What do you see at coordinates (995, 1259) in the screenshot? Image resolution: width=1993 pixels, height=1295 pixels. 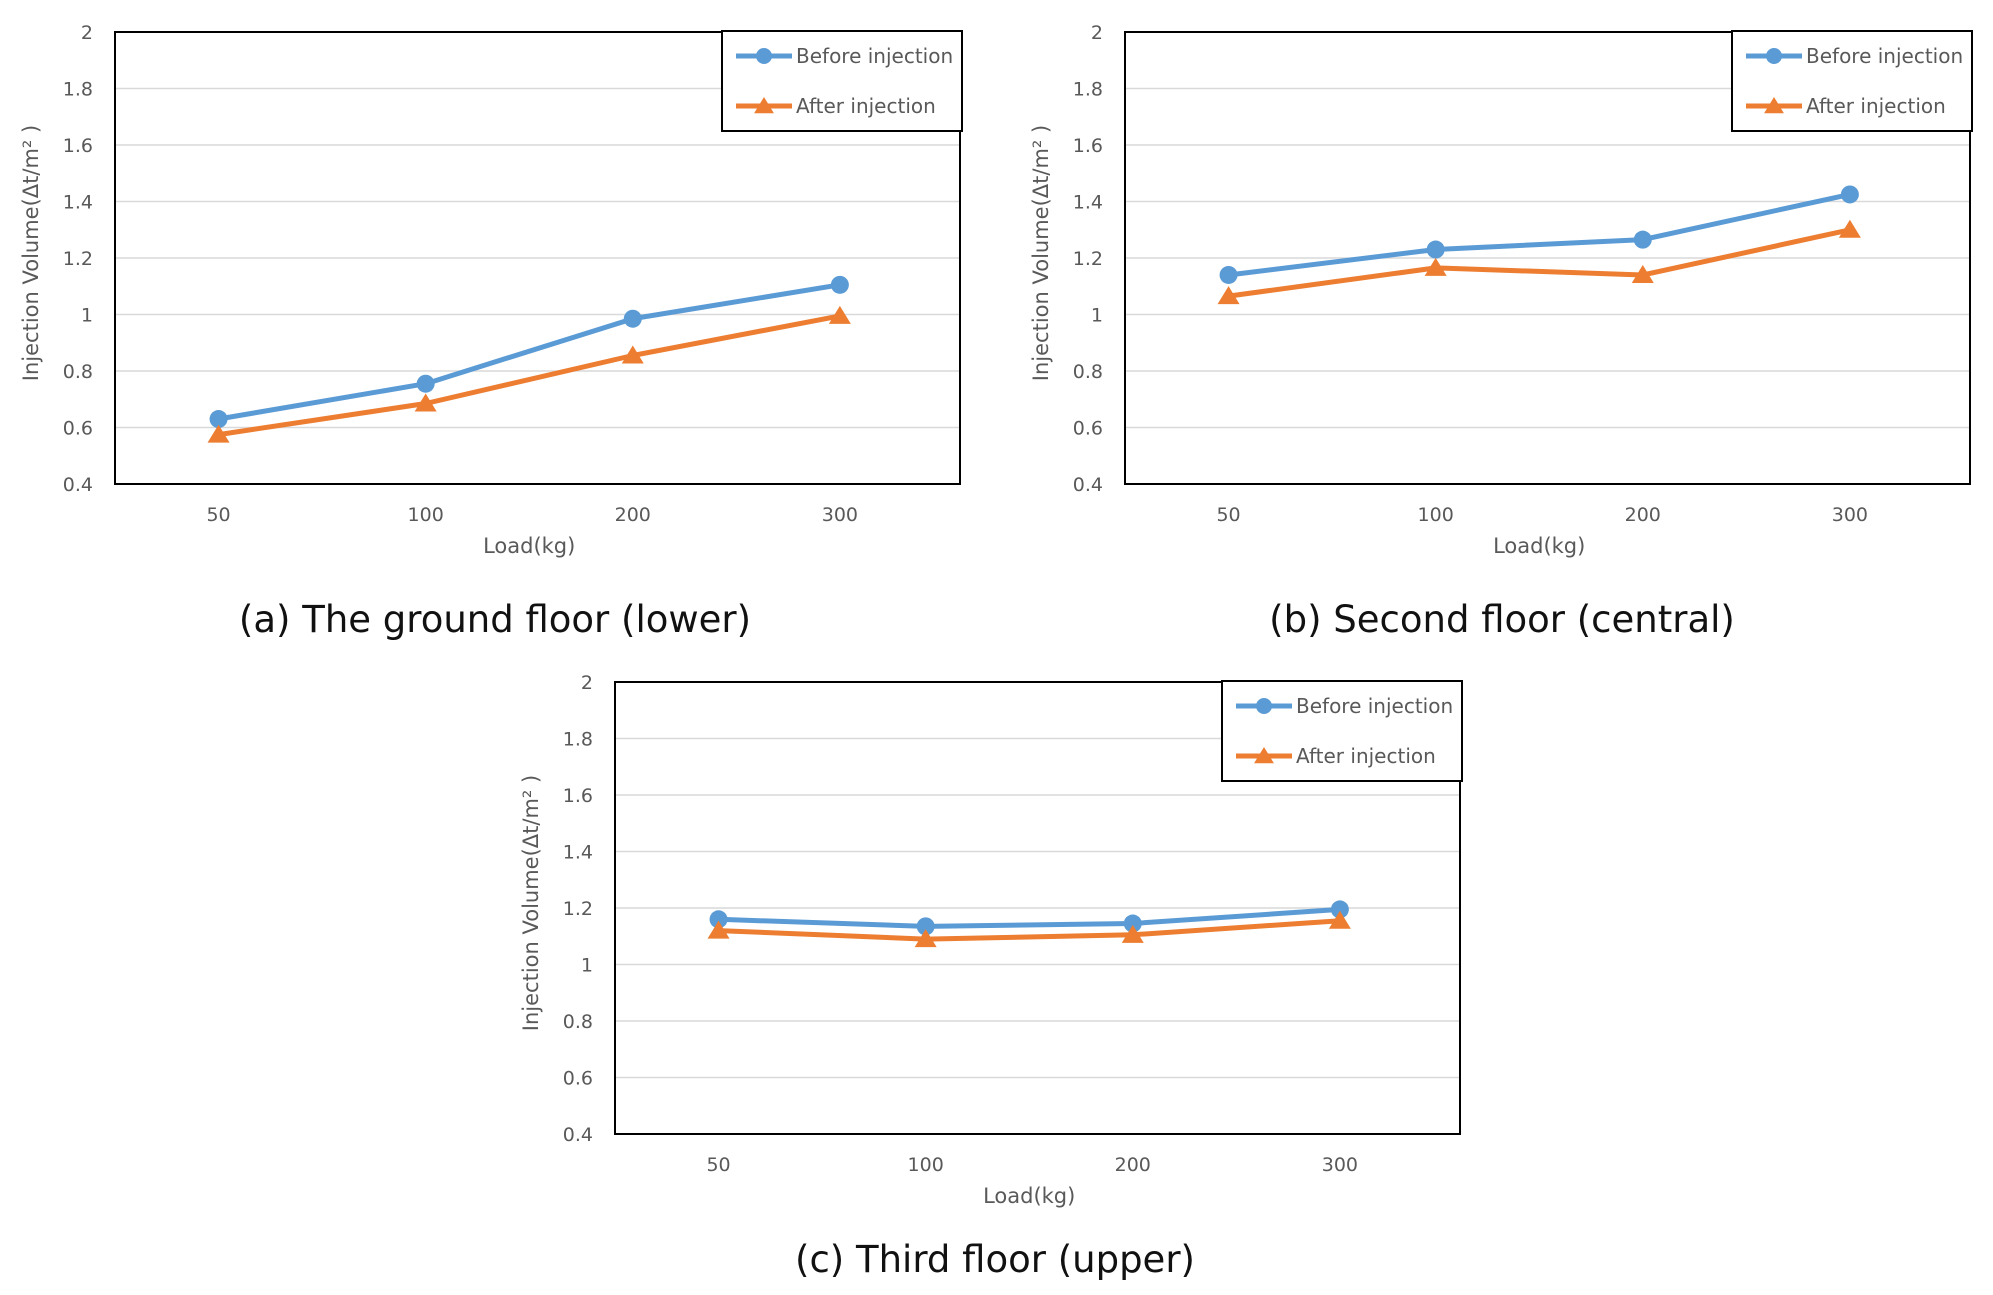 I see `caption-third-floor: (c) Third floor (upper)` at bounding box center [995, 1259].